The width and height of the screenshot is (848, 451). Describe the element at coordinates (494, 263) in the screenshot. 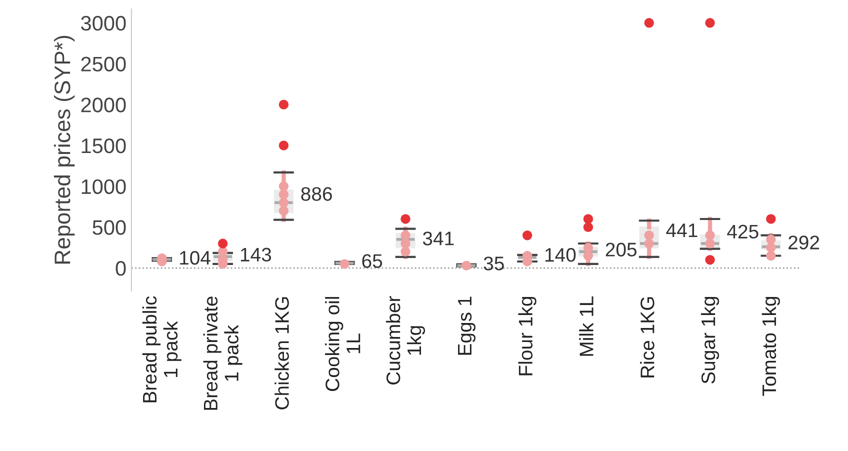

I see `annotation: 35` at that location.